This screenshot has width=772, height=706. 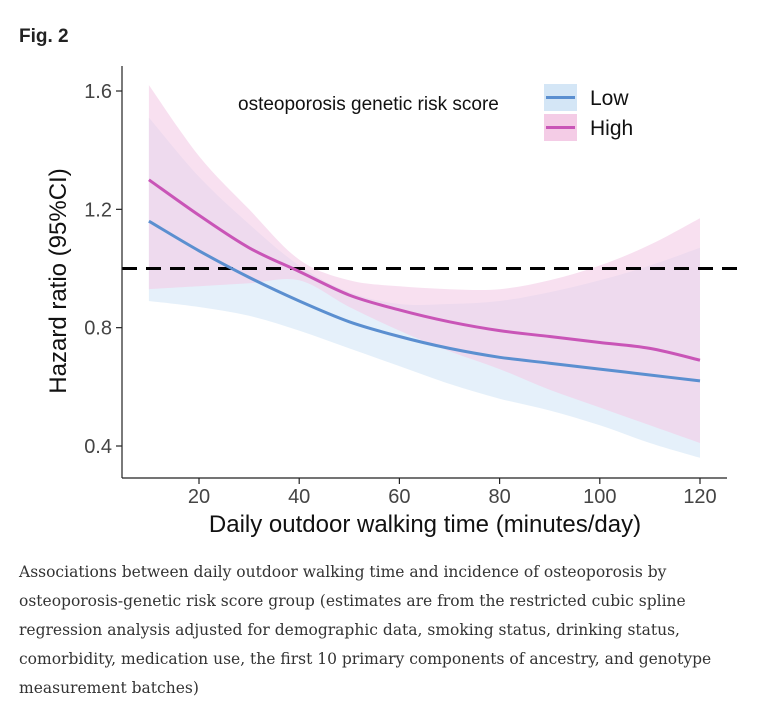 What do you see at coordinates (399, 497) in the screenshot?
I see `x-tick-label: 60` at bounding box center [399, 497].